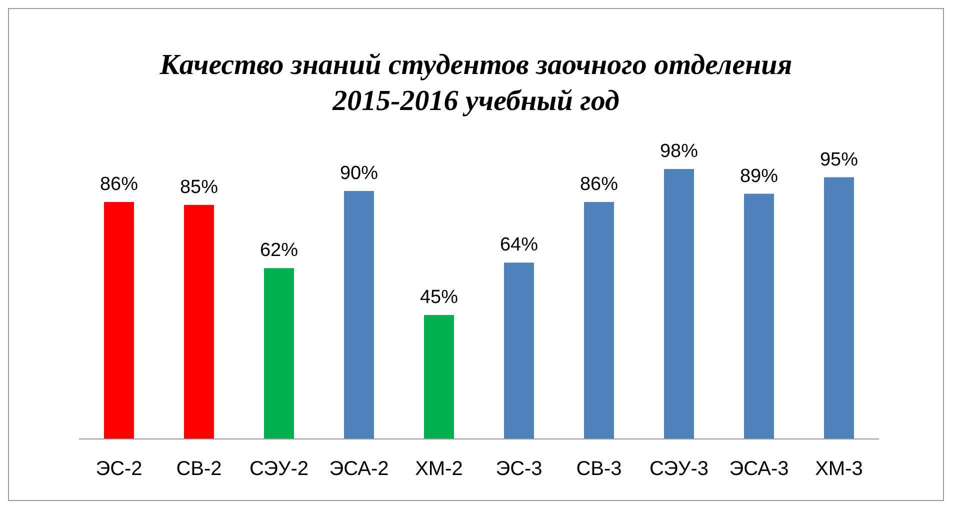  Describe the element at coordinates (599, 469) in the screenshot. I see `x-tick-label: СВ-3` at that location.